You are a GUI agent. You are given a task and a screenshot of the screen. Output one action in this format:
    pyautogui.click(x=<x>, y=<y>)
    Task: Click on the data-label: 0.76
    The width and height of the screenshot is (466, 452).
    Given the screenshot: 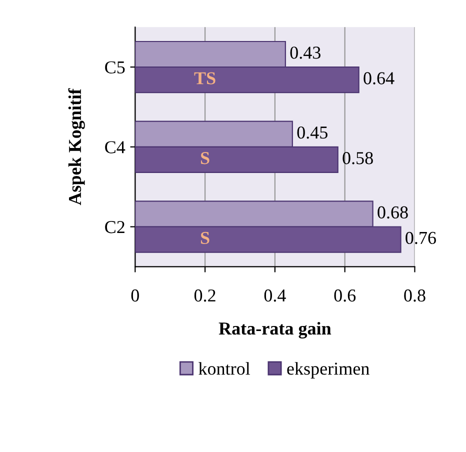 What is the action you would take?
    pyautogui.click(x=421, y=238)
    